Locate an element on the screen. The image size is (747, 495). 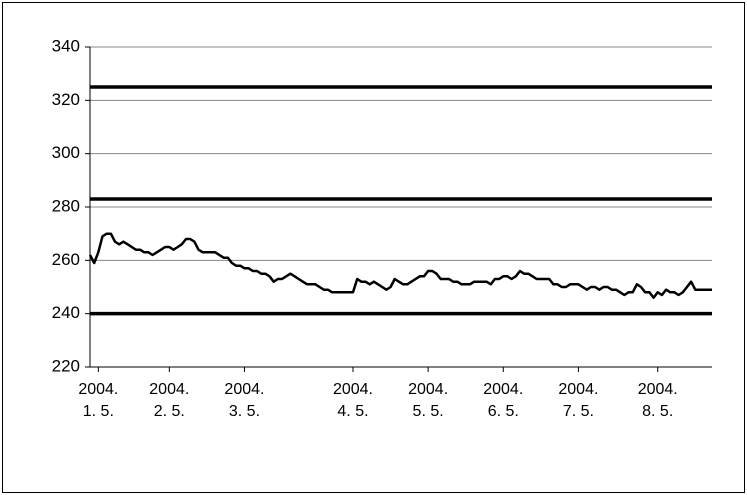
x-tick-label: 2004. 6. 5. is located at coordinates (503, 400).